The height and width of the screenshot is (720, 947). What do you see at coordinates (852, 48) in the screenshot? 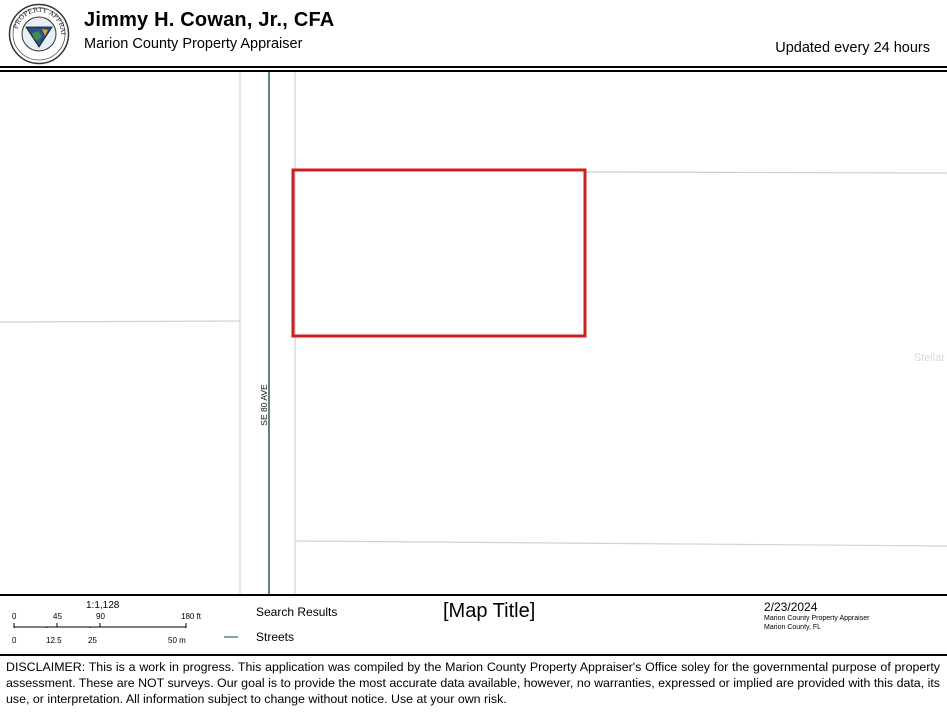
I see `update-frequency: Updated every 24 hours` at bounding box center [852, 48].